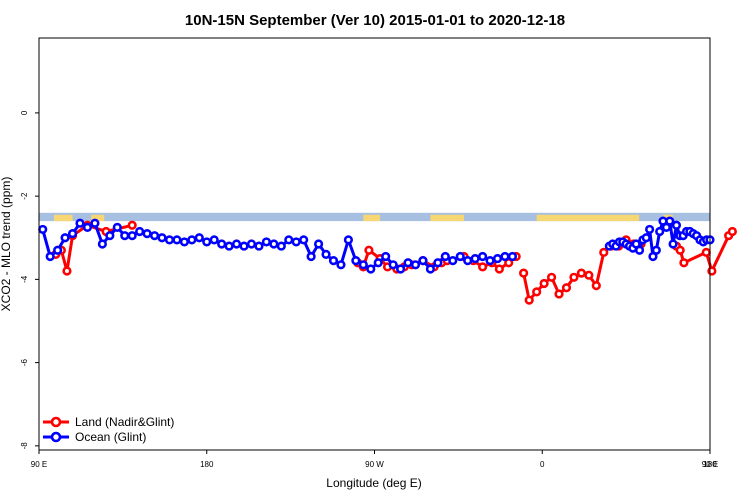 The height and width of the screenshot is (500, 750). Describe the element at coordinates (56, 437) in the screenshot. I see `legend-swatch-point` at that location.